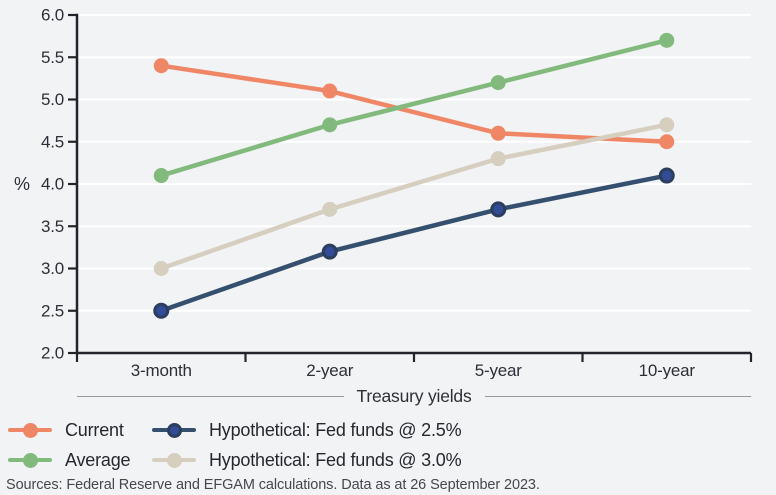  I want to click on x-tick-label: 2-year, so click(330, 370).